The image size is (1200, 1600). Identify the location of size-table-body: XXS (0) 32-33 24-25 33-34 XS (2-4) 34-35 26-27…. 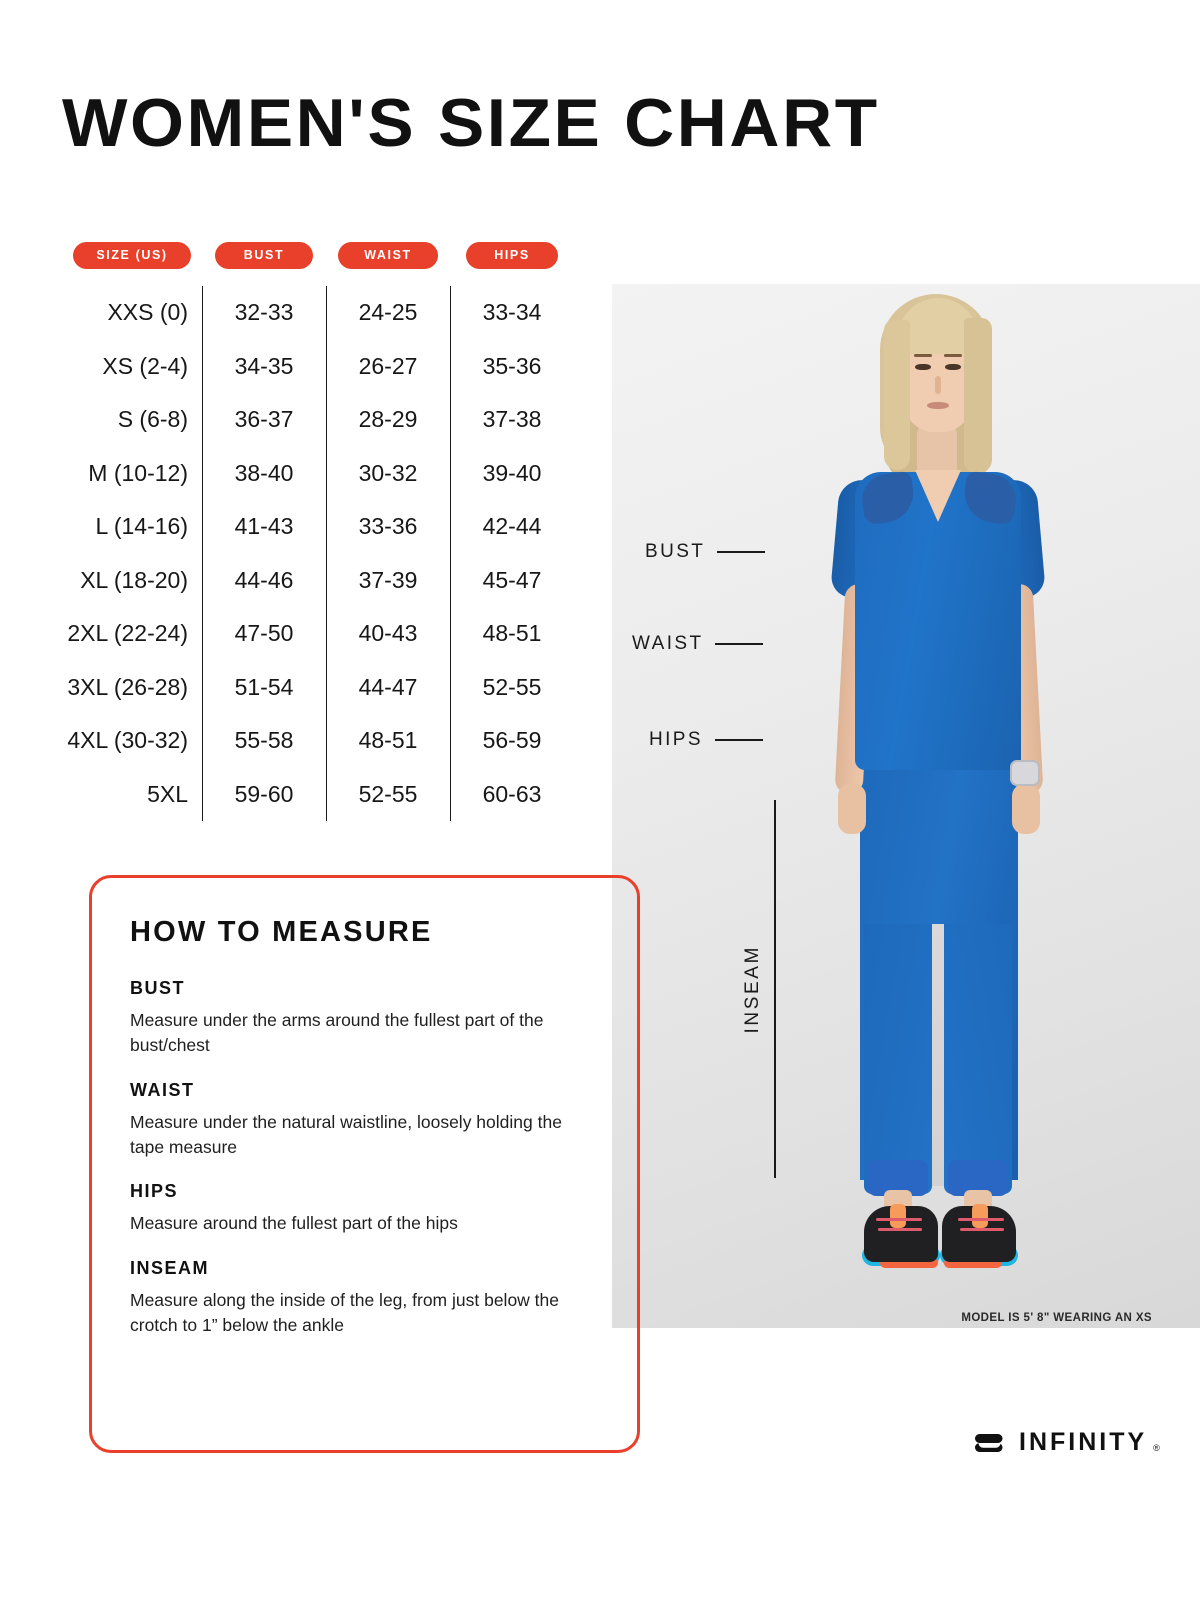
(318, 553).